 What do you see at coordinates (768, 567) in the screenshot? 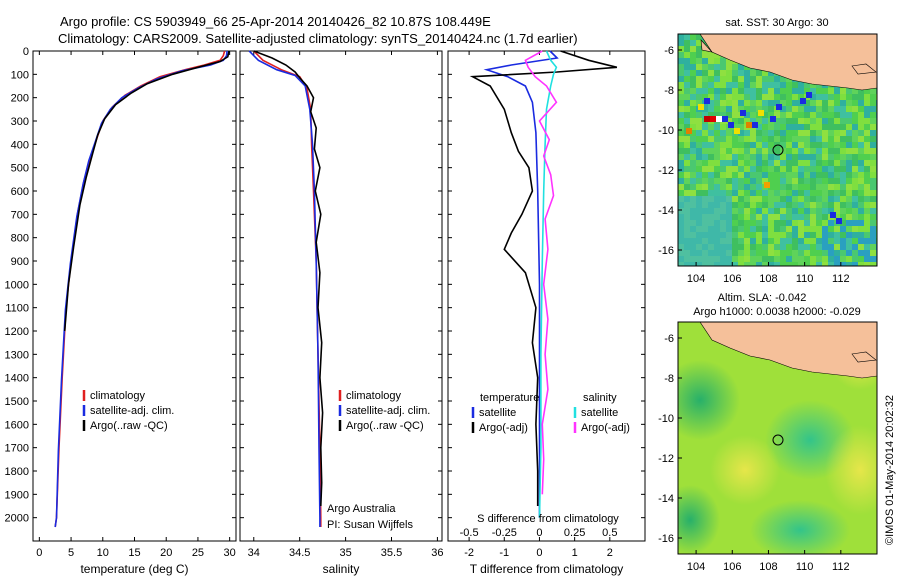
I see `x-tick-label: 108` at bounding box center [768, 567].